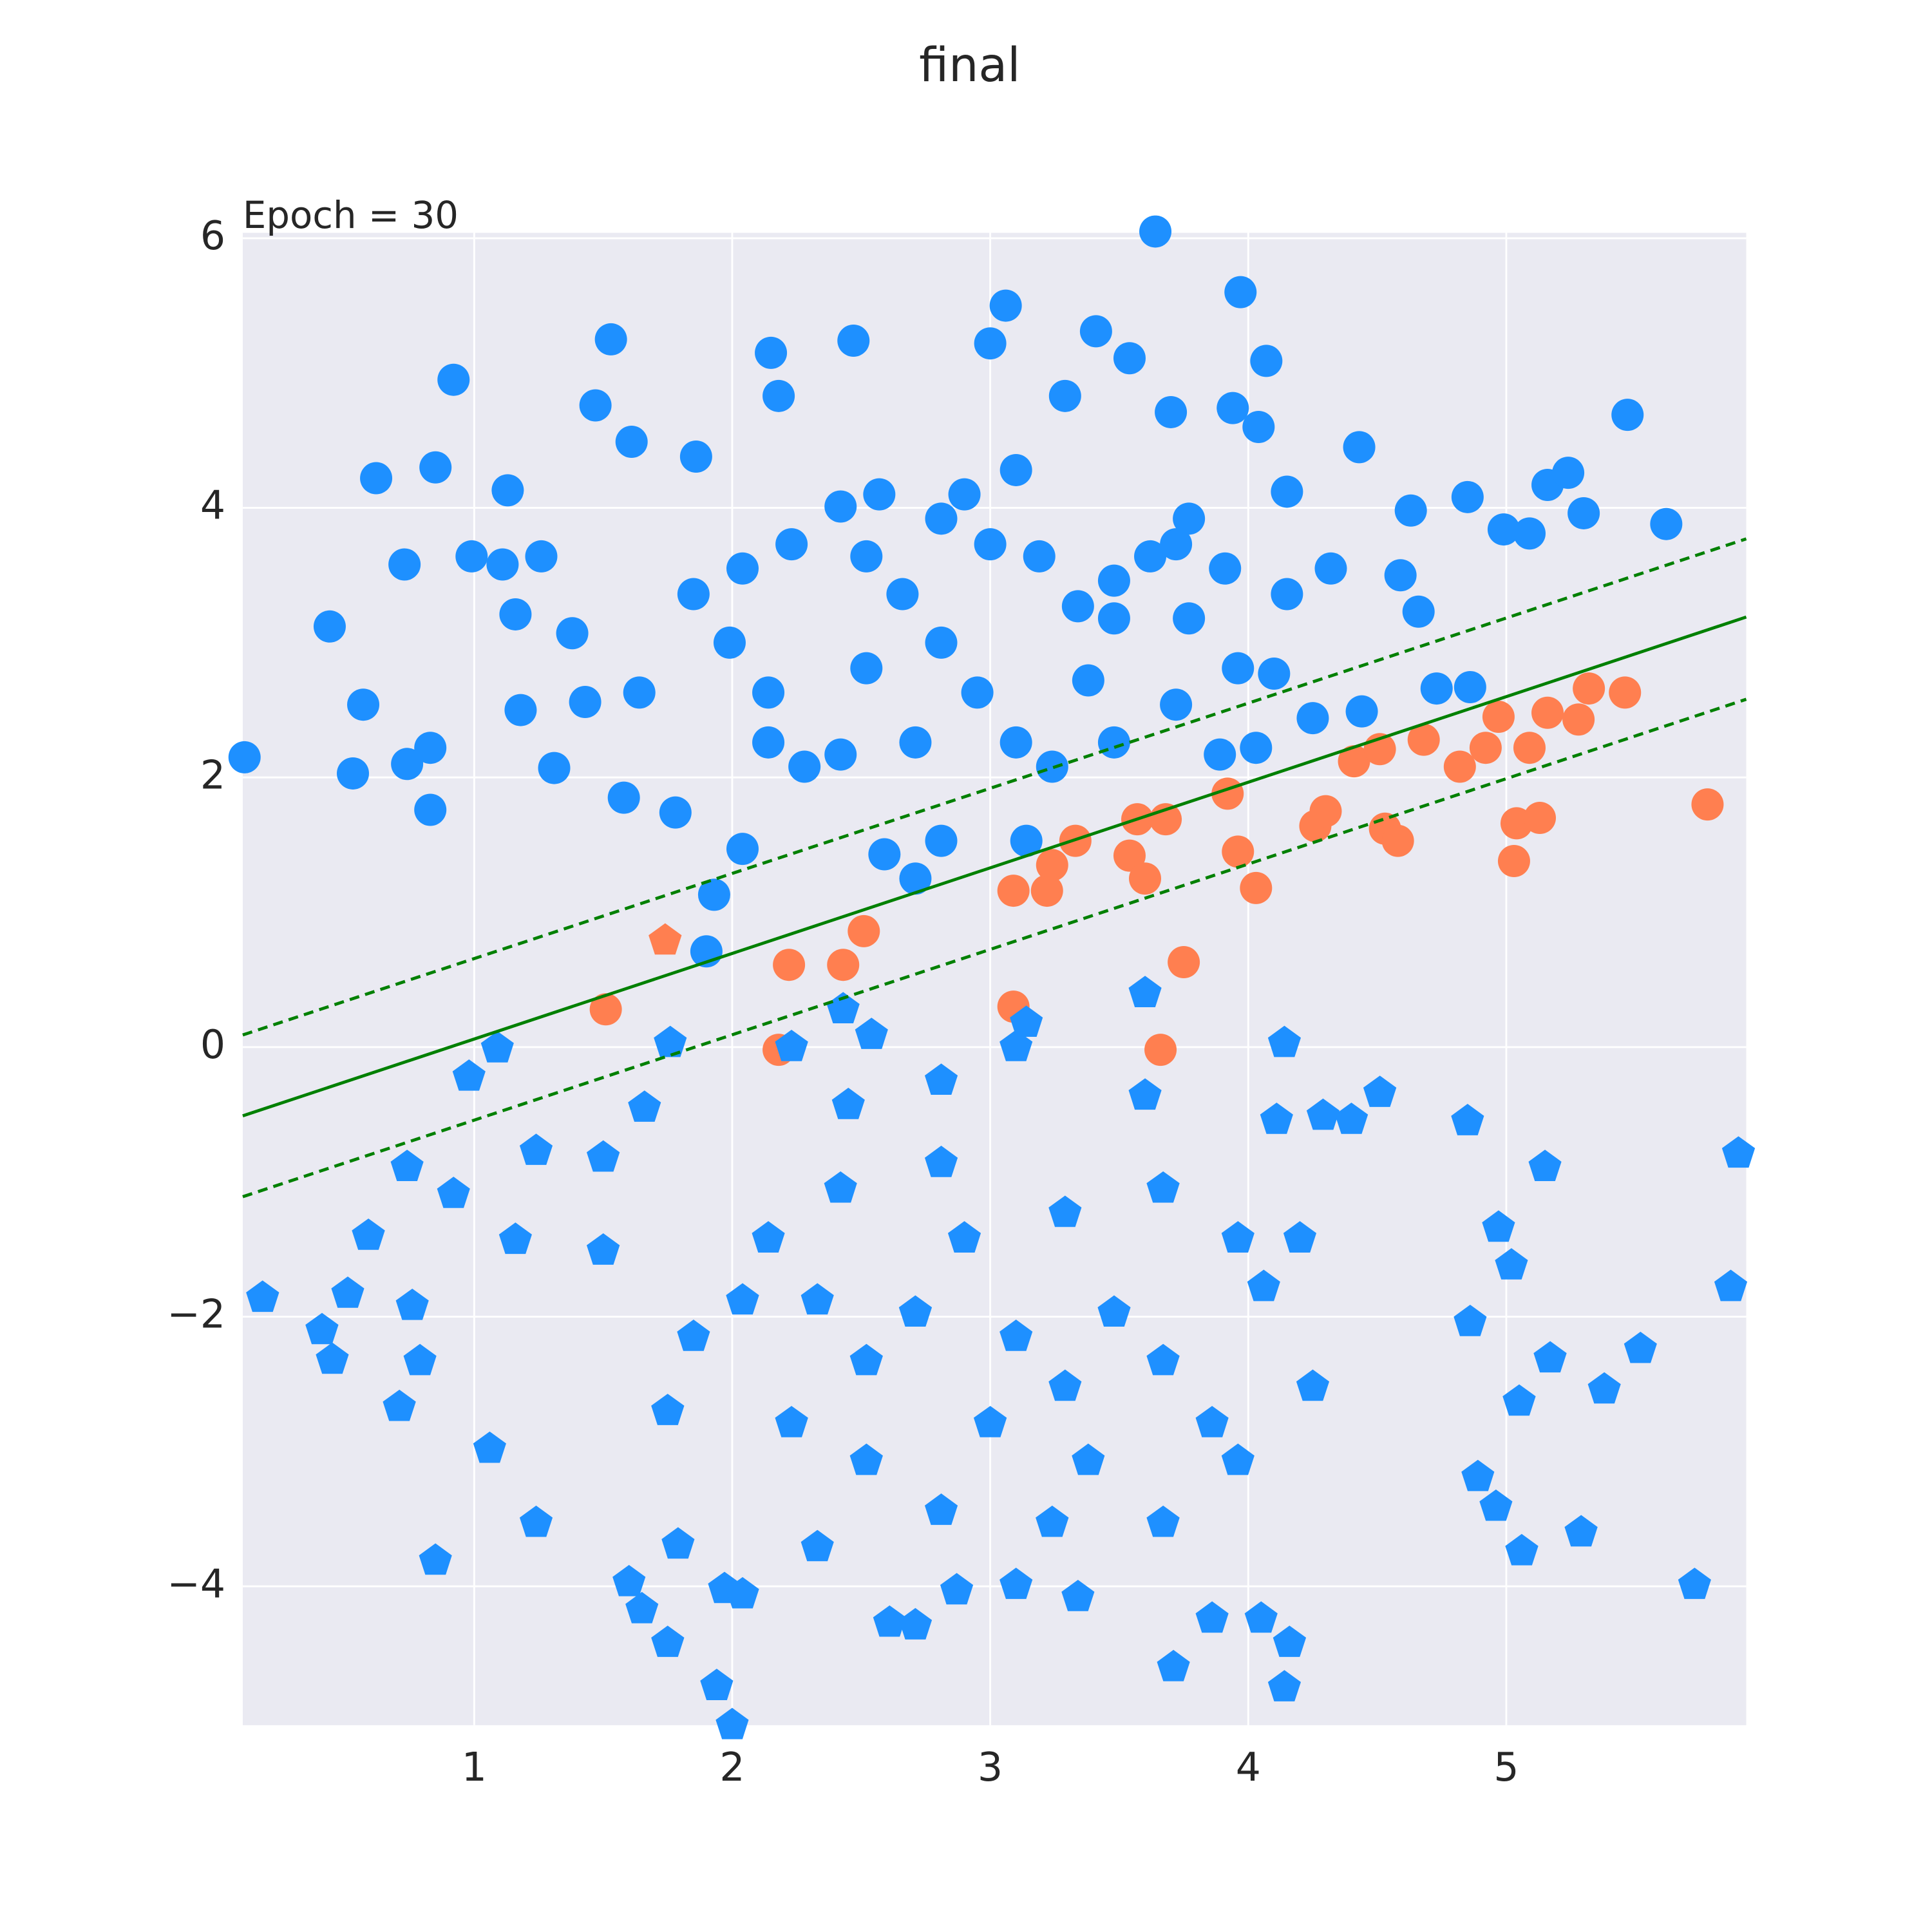 The image size is (1932, 1932). What do you see at coordinates (731, 1767) in the screenshot?
I see `x-tick-label: 2` at bounding box center [731, 1767].